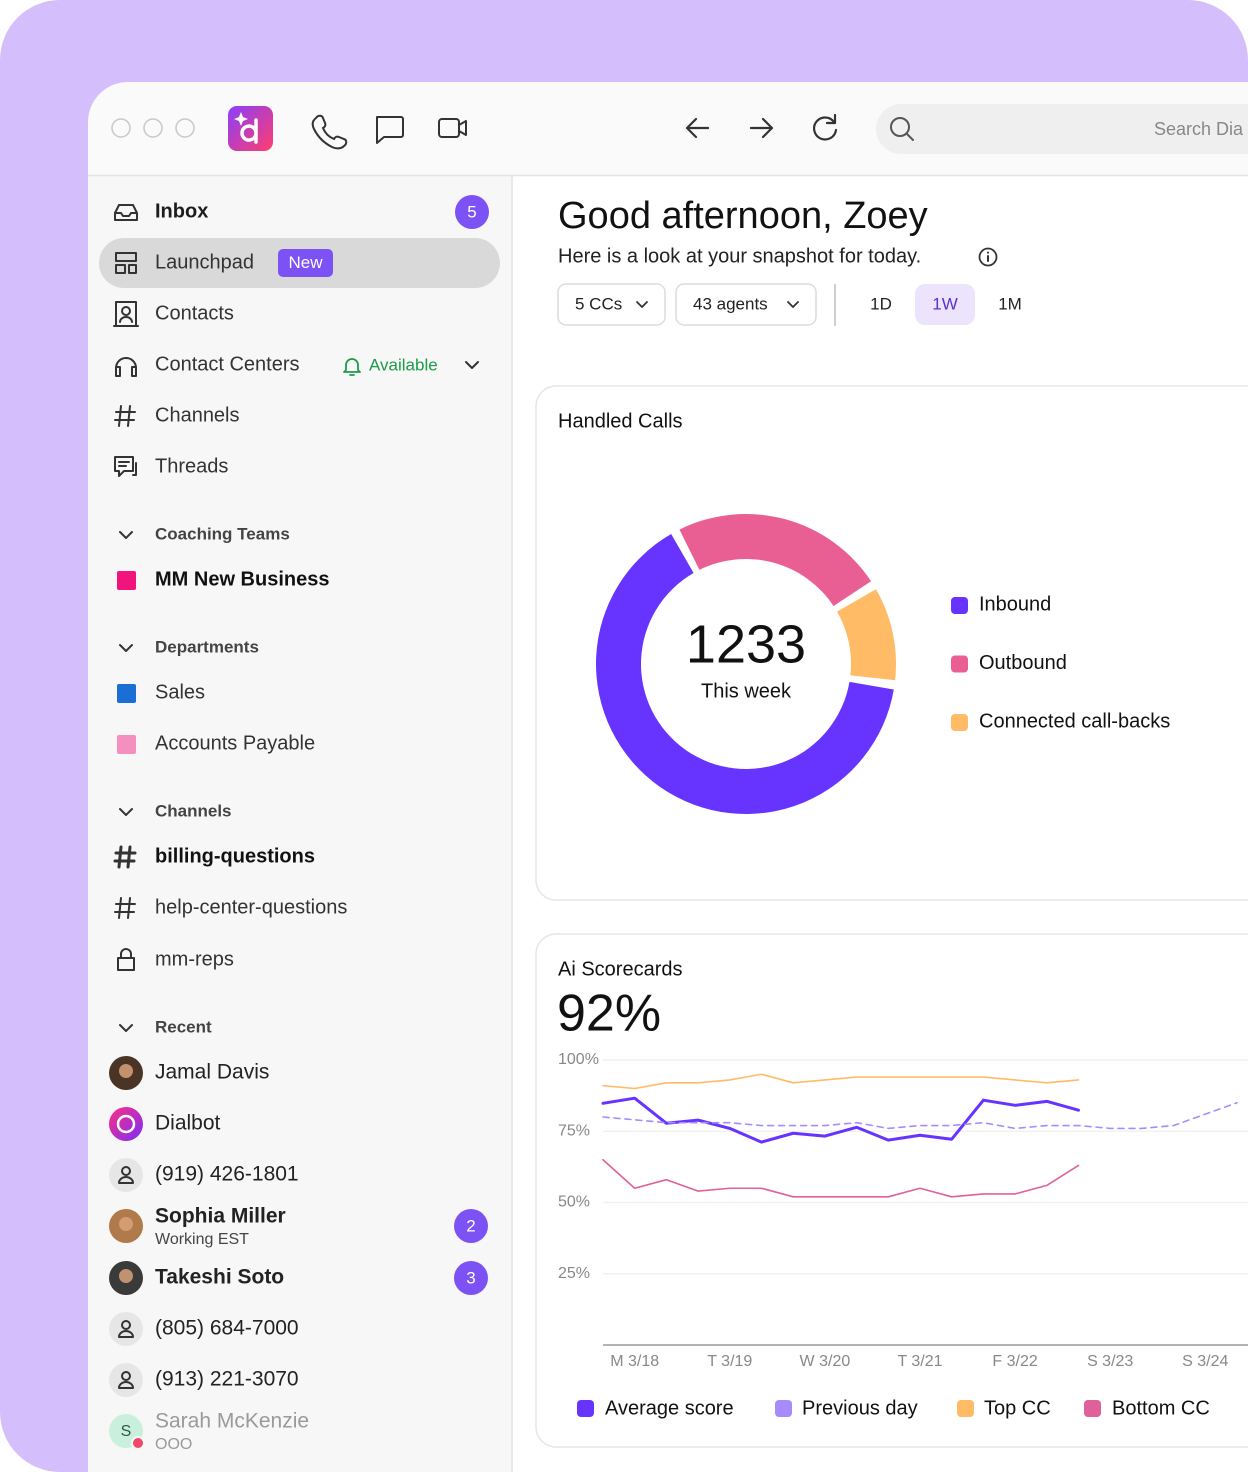 The image size is (1248, 1472). I want to click on donut-caption: This week, so click(746, 691).